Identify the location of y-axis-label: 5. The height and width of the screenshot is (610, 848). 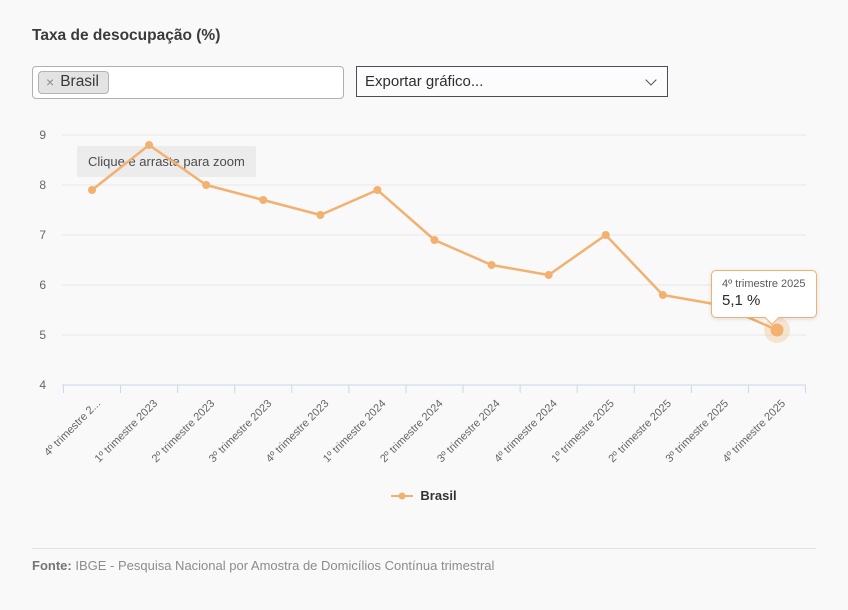
(42, 335).